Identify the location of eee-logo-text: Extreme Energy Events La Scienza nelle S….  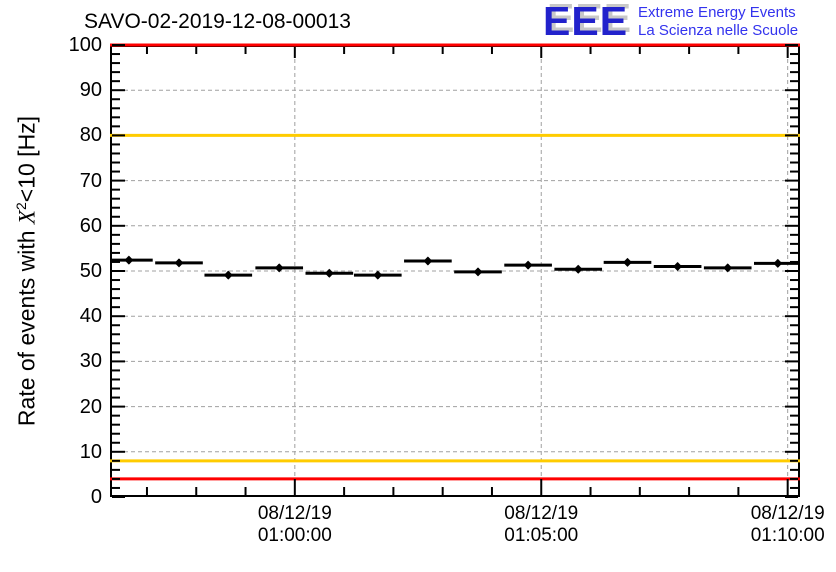
(718, 21).